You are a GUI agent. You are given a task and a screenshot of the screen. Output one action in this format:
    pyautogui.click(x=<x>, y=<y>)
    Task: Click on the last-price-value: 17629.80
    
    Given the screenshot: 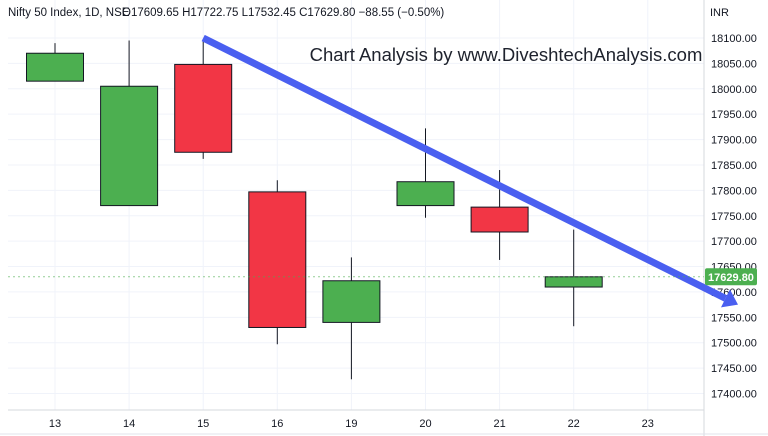 What is the action you would take?
    pyautogui.click(x=731, y=278)
    